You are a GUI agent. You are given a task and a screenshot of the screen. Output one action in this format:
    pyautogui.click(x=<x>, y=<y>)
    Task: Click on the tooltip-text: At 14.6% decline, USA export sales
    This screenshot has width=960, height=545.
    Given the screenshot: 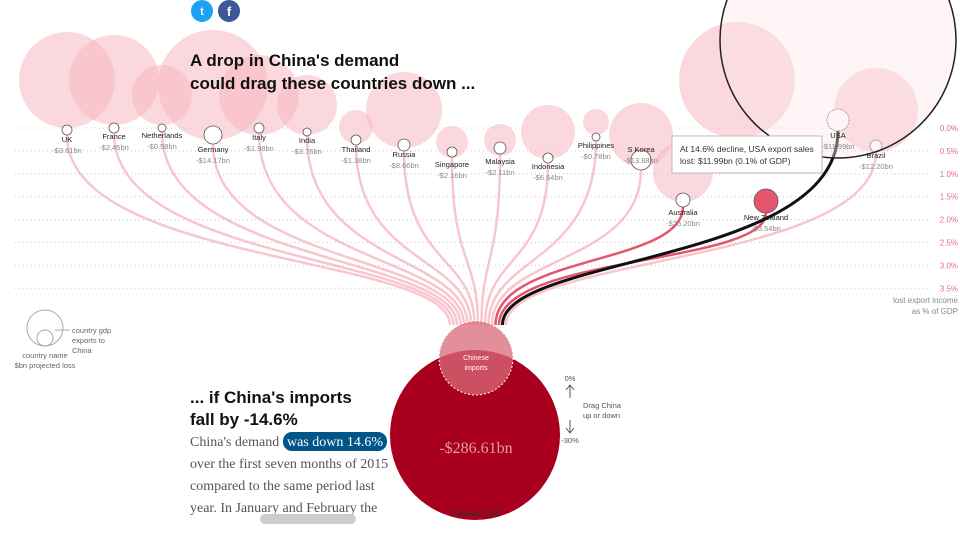 What is the action you would take?
    pyautogui.click(x=747, y=149)
    